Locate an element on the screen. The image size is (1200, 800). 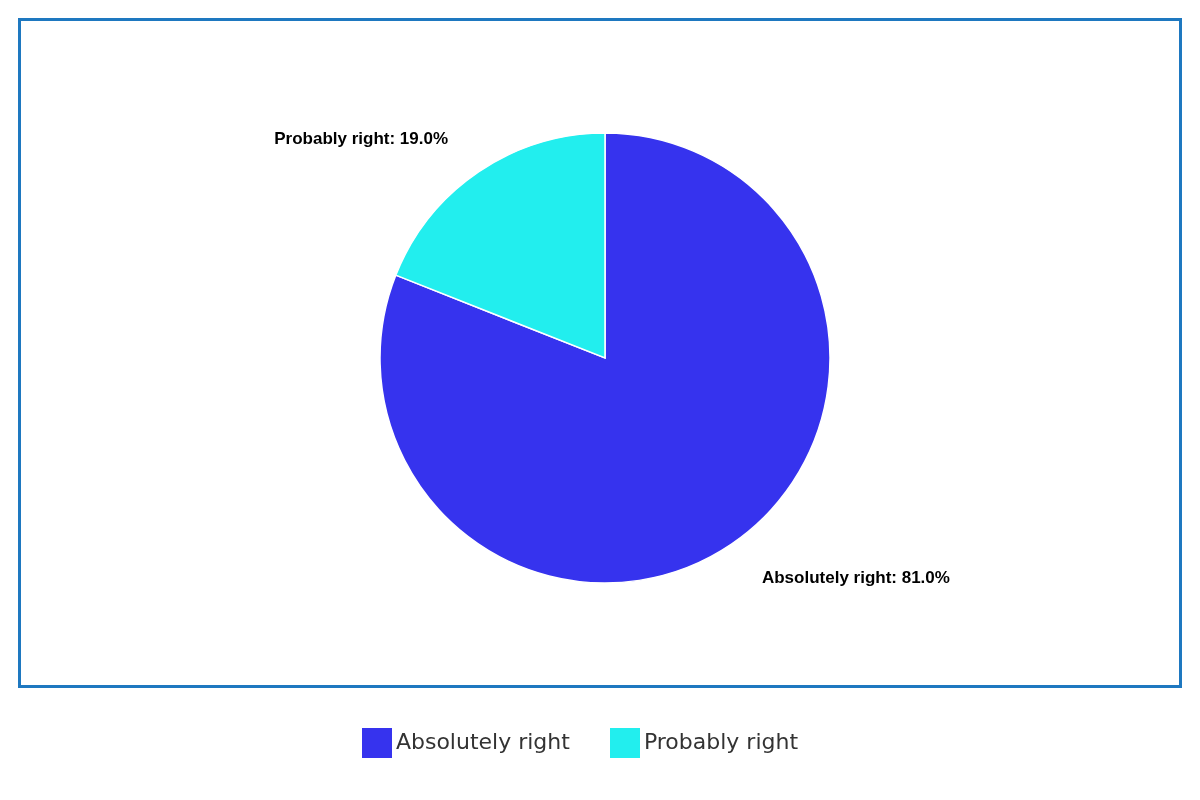
legend-label: Absolutely right is located at coordinates (482, 741).